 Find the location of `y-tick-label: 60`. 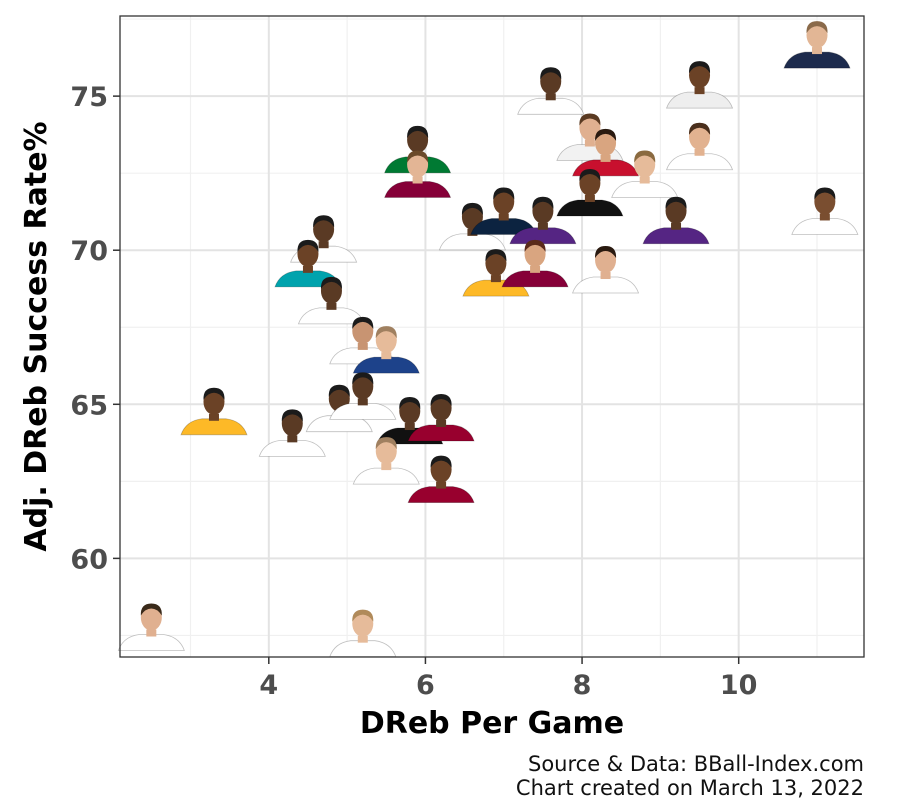

y-tick-label: 60 is located at coordinates (89, 559).